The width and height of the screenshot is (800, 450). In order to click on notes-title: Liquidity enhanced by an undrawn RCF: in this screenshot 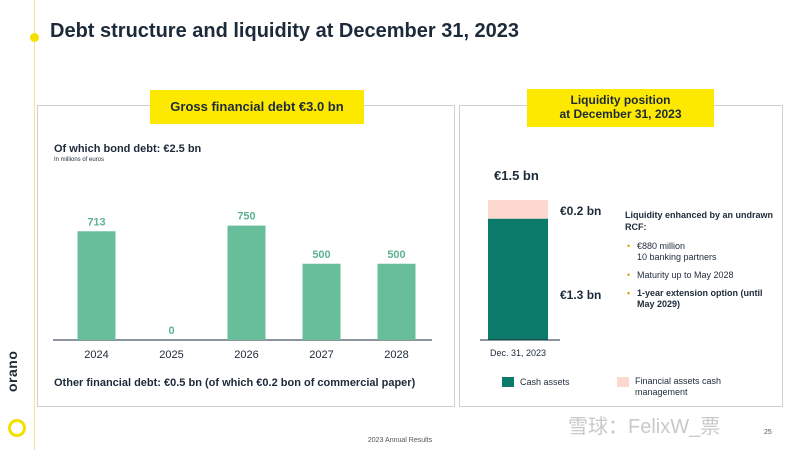, I will do `click(699, 221)`.